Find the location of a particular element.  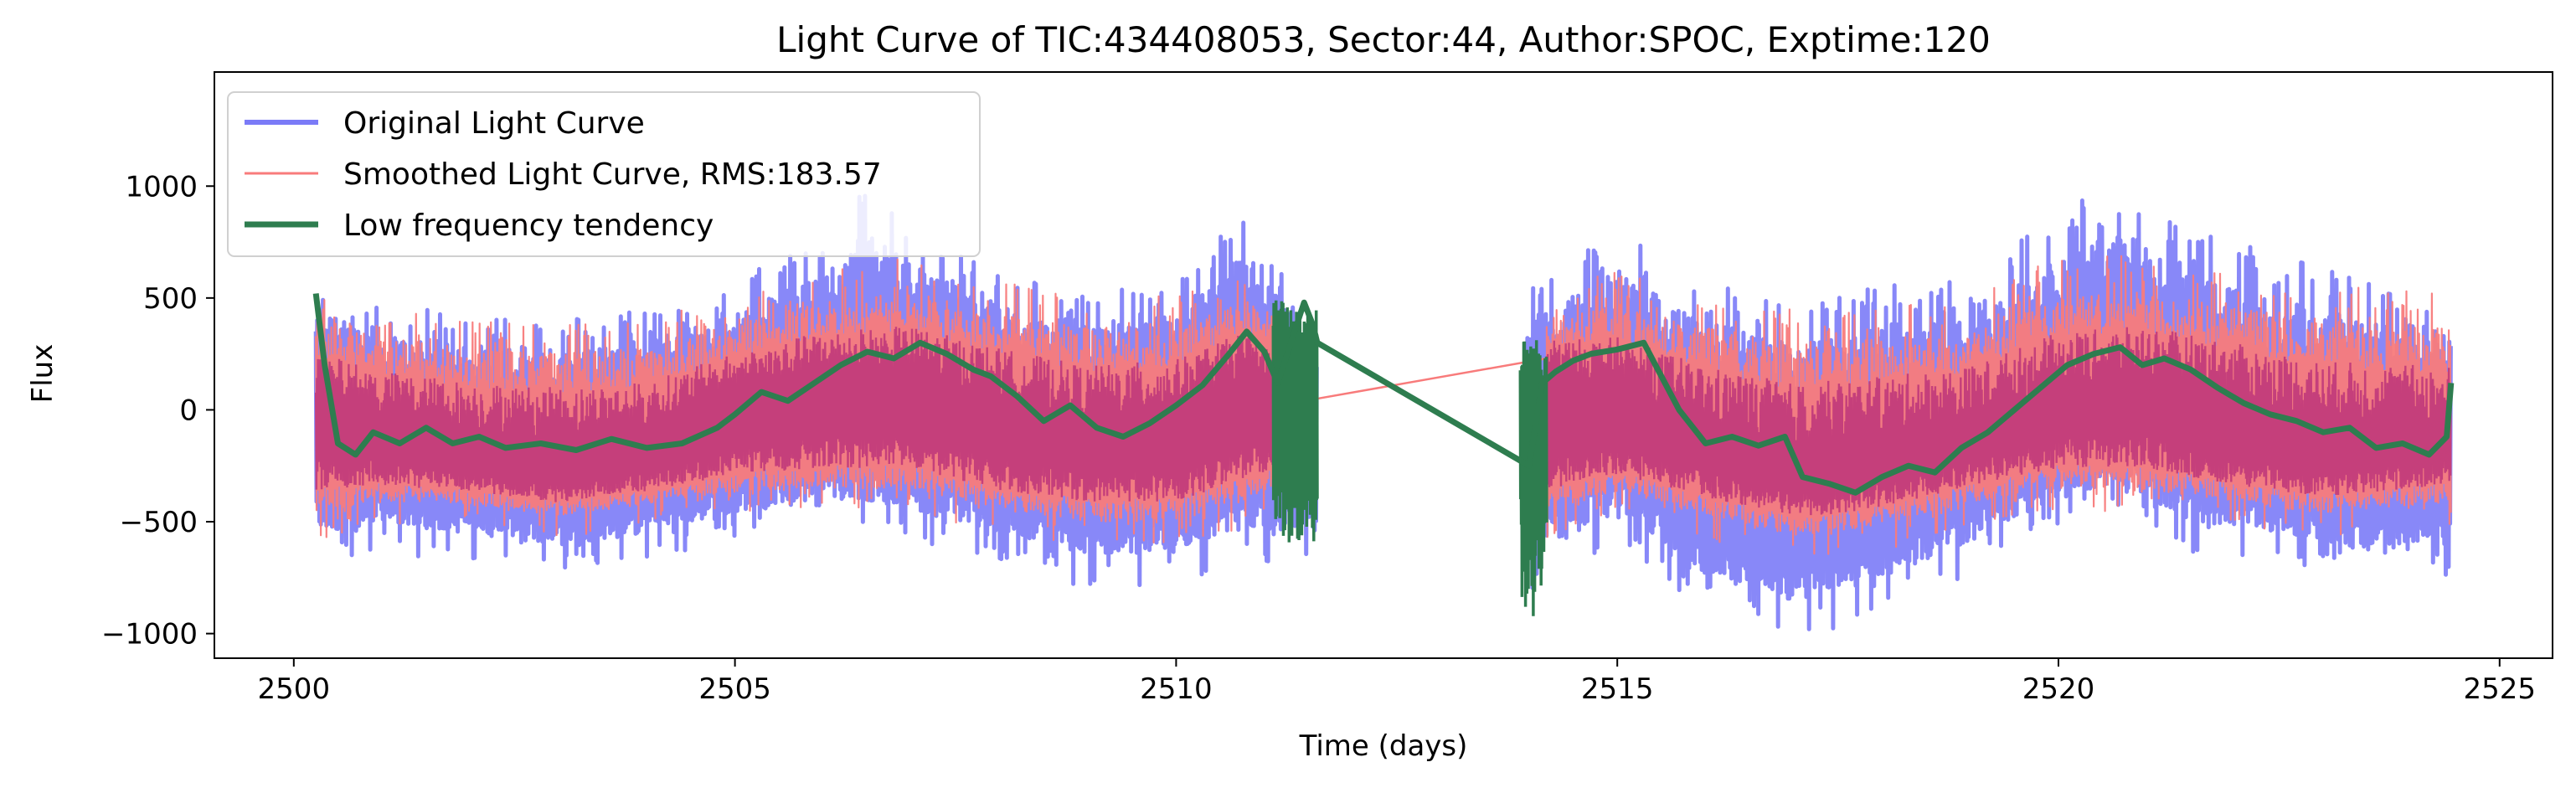

y-tick-label-1000: 1000 is located at coordinates (161, 186).